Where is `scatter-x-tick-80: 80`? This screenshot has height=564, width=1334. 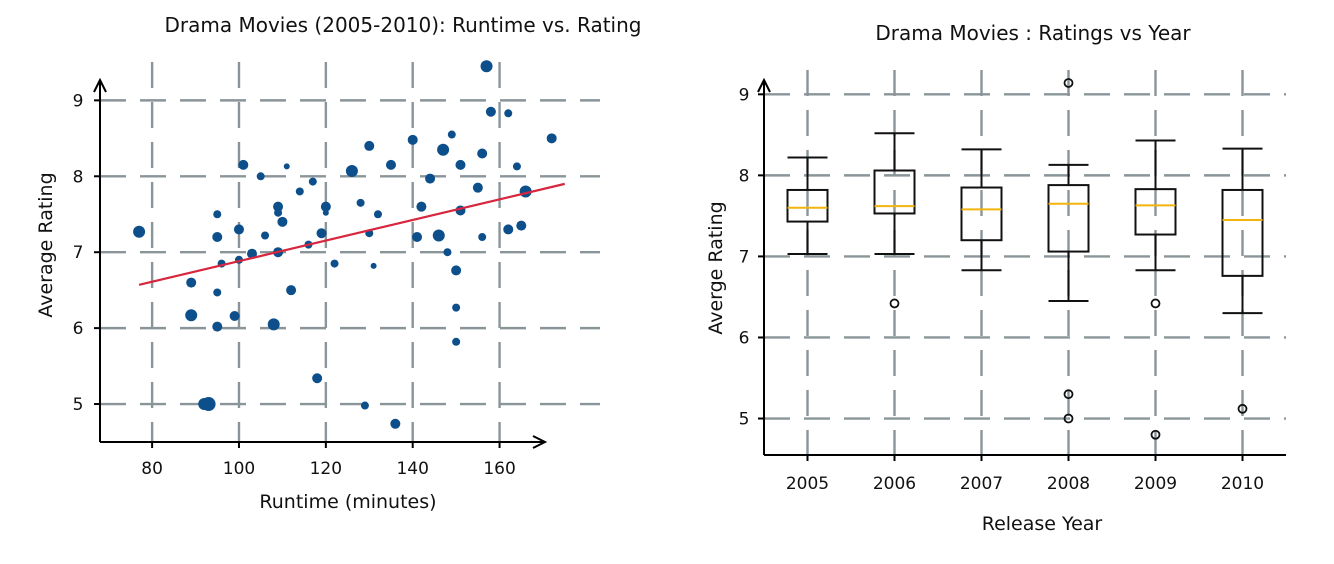
scatter-x-tick-80: 80 is located at coordinates (152, 469).